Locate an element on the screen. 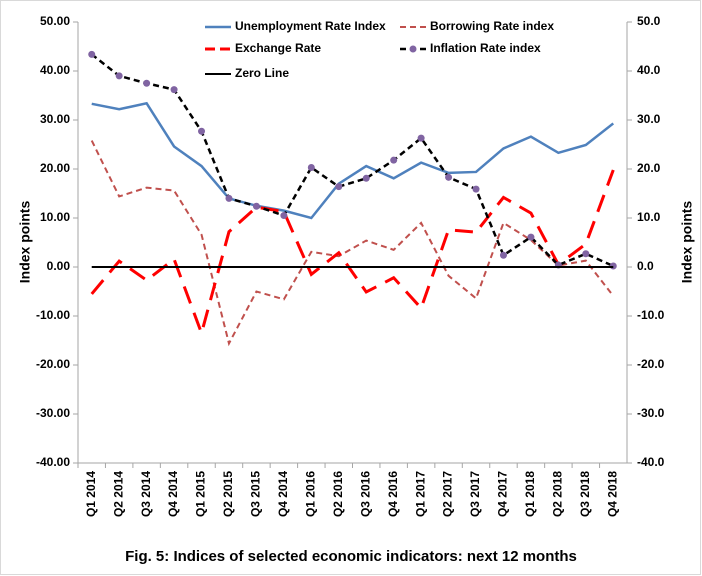 The image size is (702, 576). legend-label: Exchange Rate is located at coordinates (278, 48).